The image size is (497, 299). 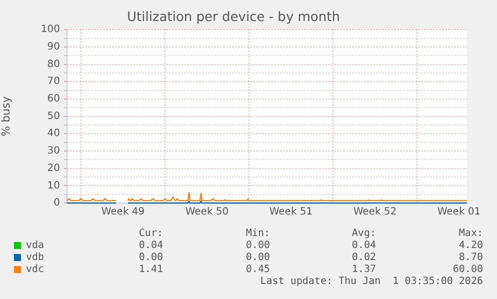 What do you see at coordinates (467, 270) in the screenshot?
I see `text: 60.00` at bounding box center [467, 270].